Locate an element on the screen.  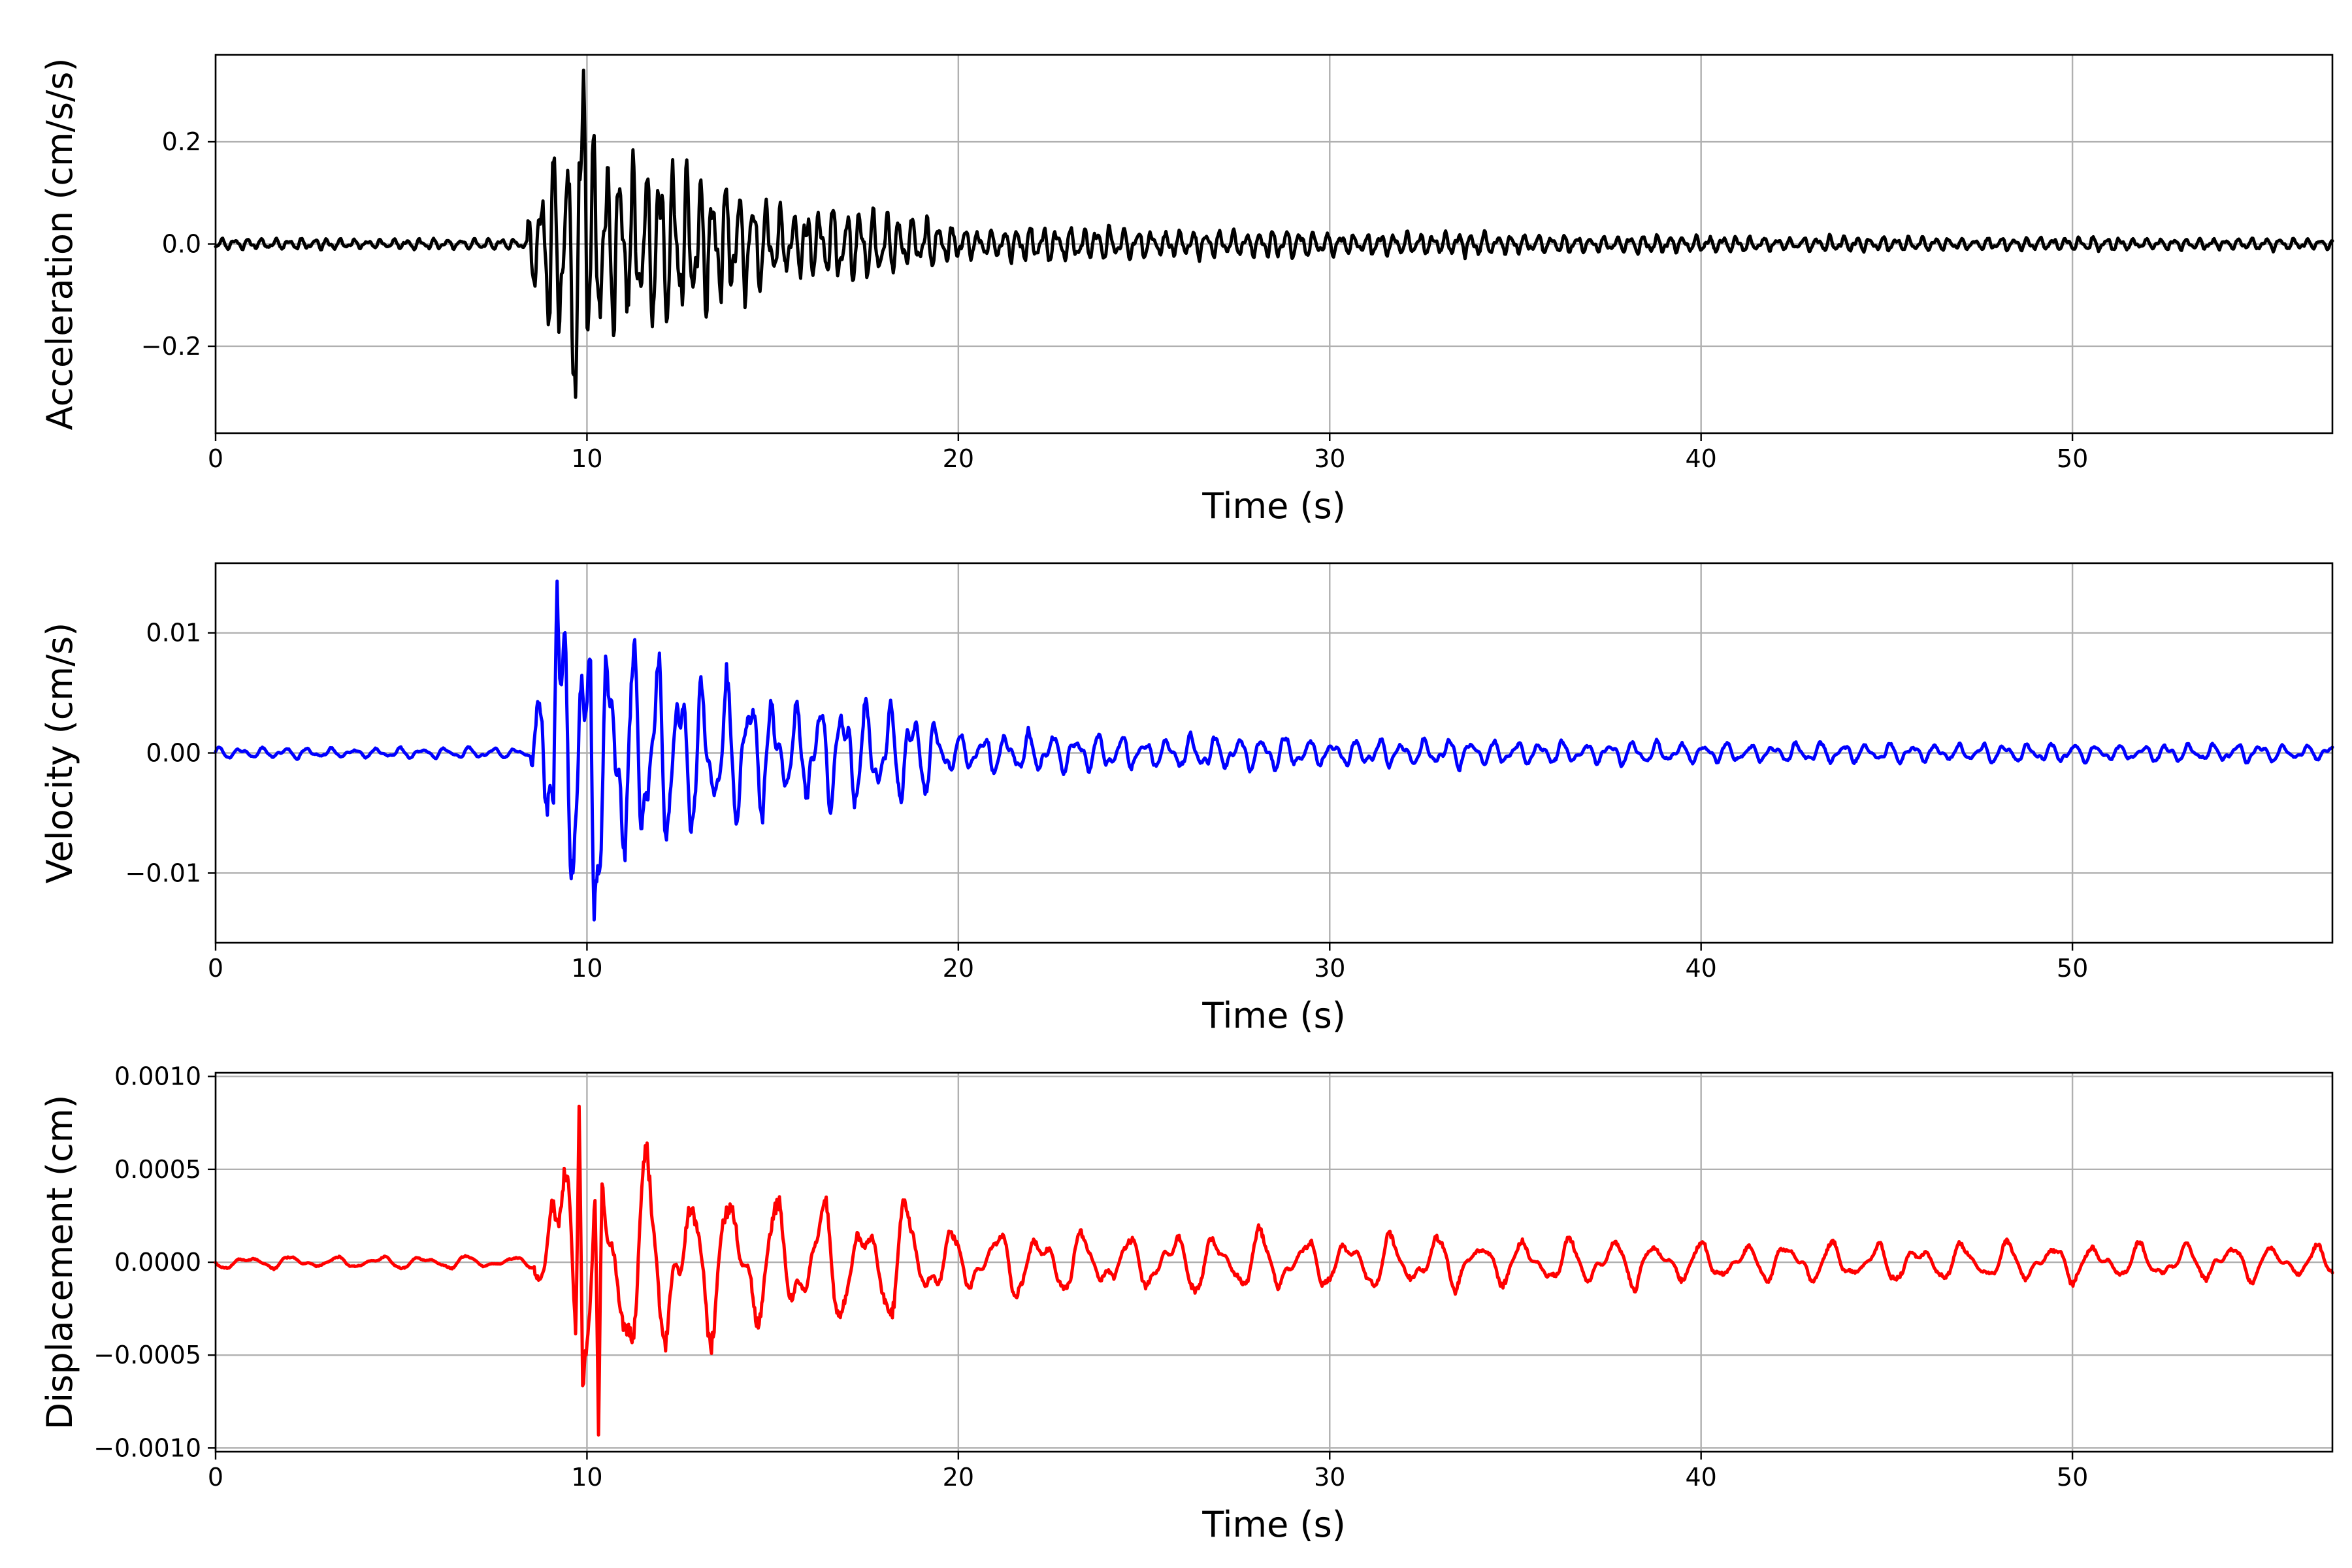
displacement-y-tick-label: −0.0005 is located at coordinates (147, 1355).